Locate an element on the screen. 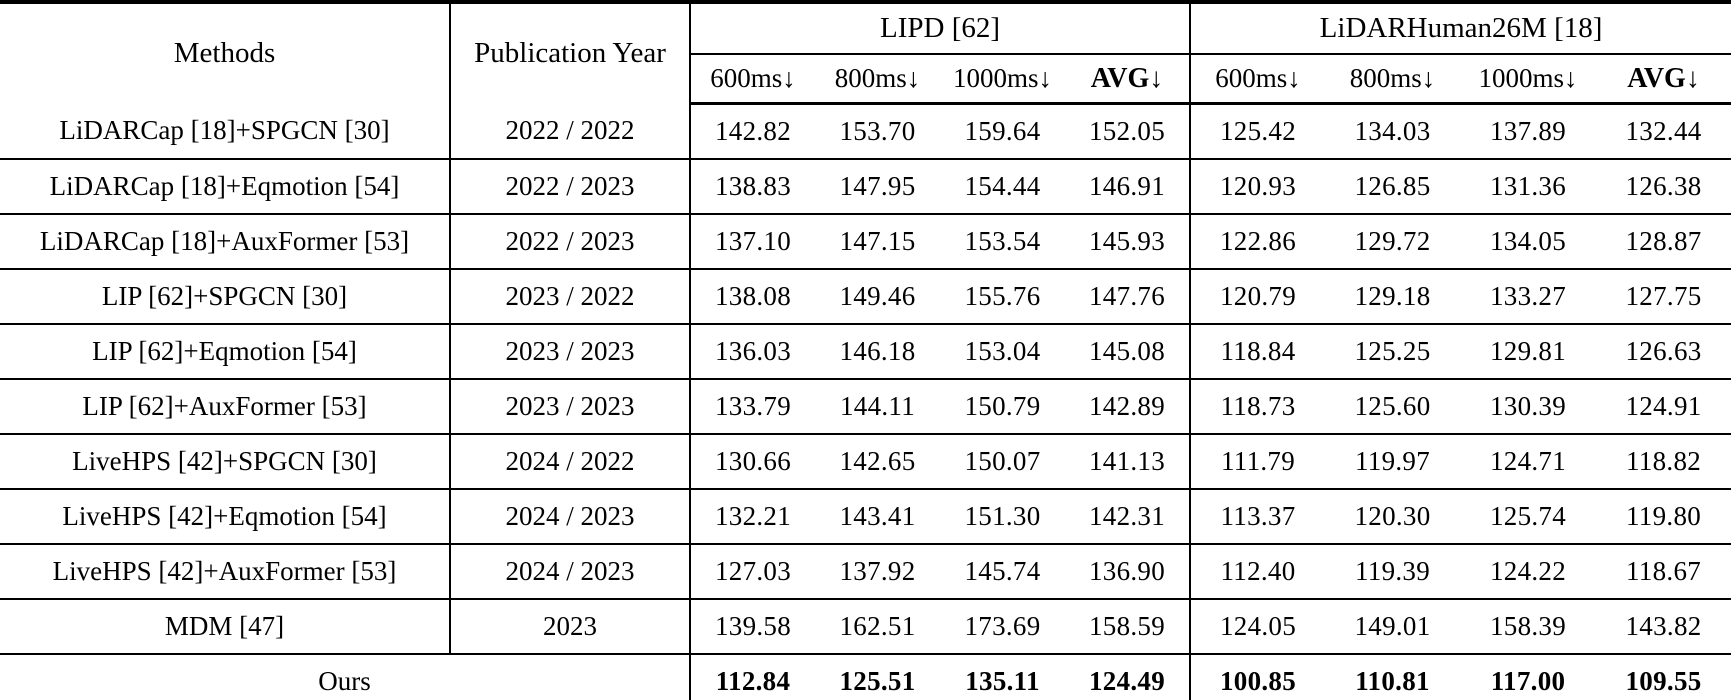 Image resolution: width=1731 pixels, height=700 pixels. metric-value-cell: 120.79 is located at coordinates (1257, 296).